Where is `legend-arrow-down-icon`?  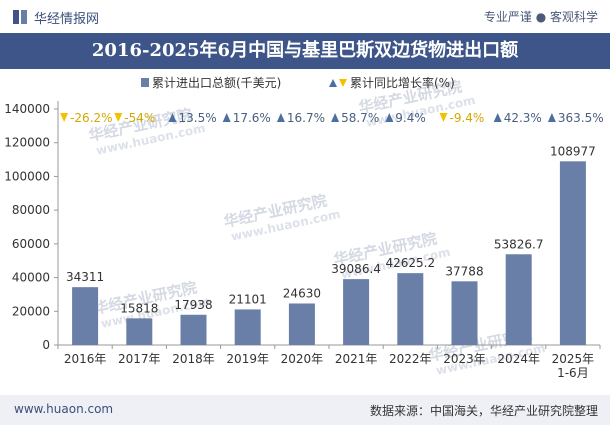 legend-arrow-down-icon is located at coordinates (343, 83).